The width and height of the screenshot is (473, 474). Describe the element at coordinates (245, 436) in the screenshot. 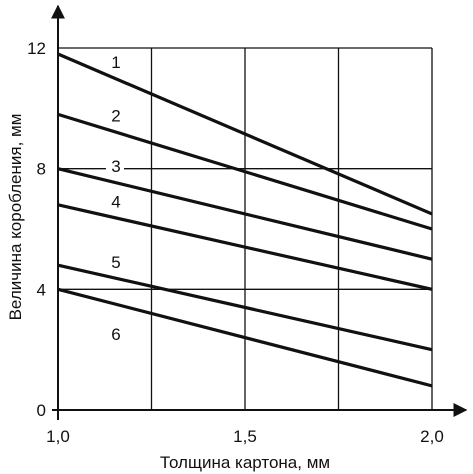

I see `x-tick-label: 1,5` at that location.